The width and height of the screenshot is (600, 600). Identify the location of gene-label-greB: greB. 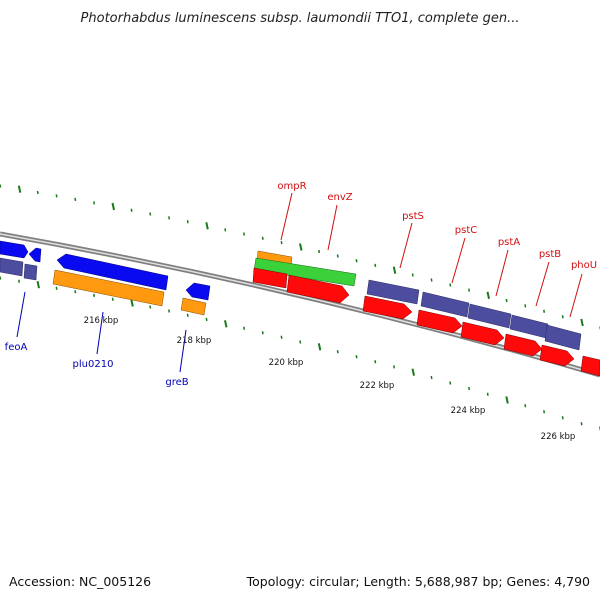
(176, 382).